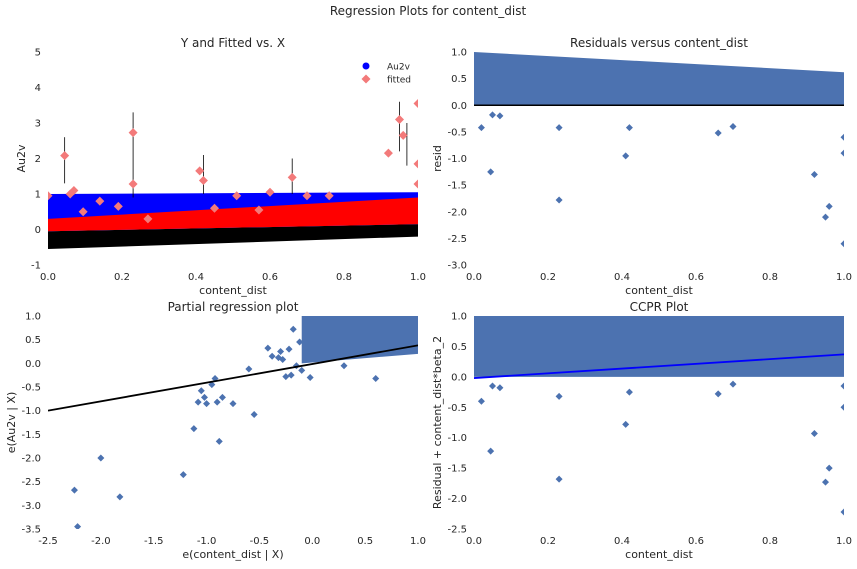 Image resolution: width=857 pixels, height=569 pixels. I want to click on y-tick-label: -3.5, so click(31, 530).